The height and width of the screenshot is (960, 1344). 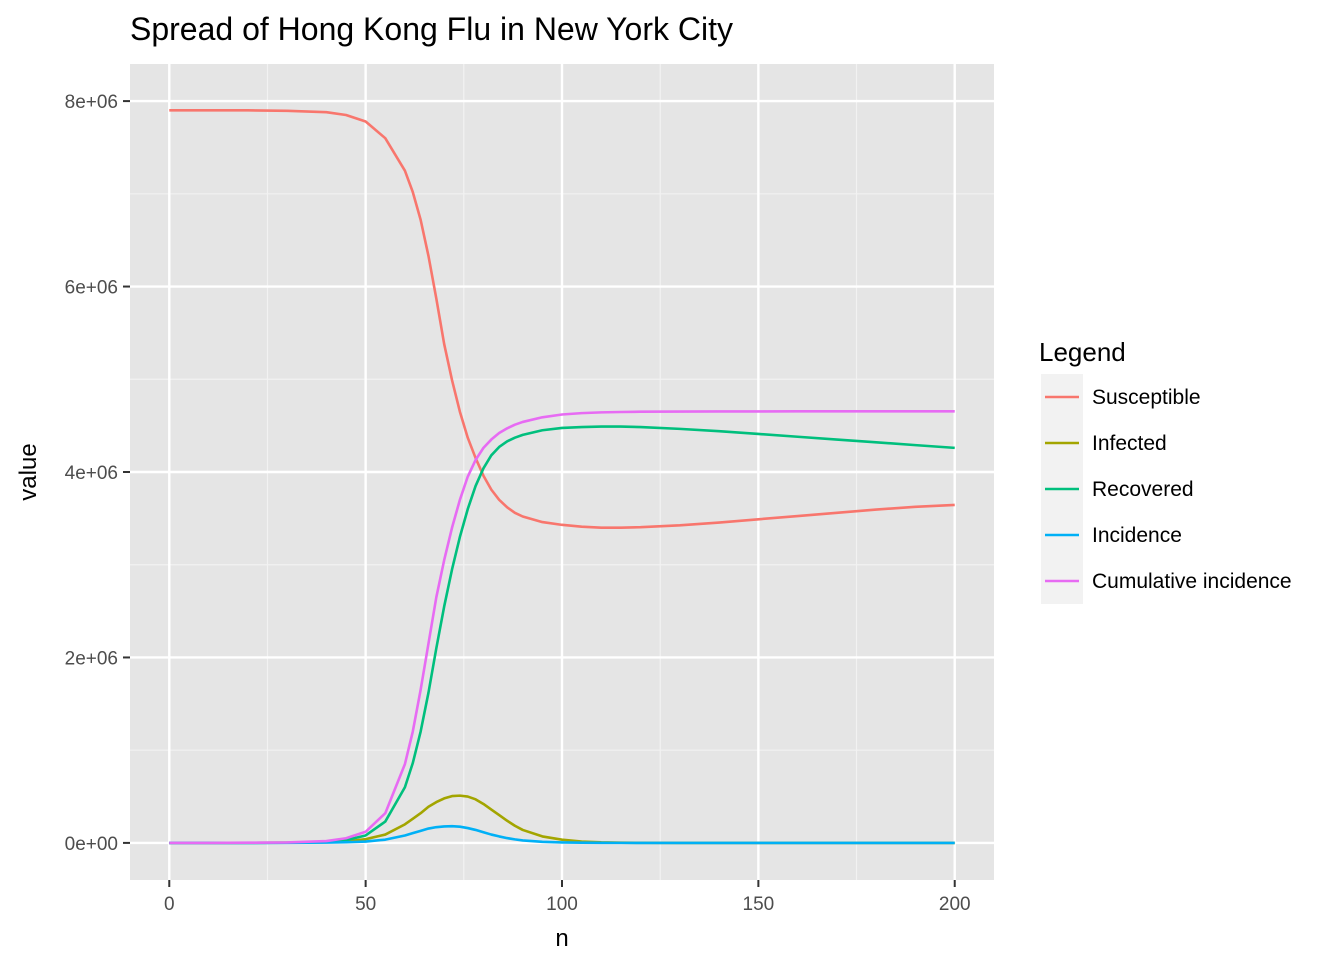 I want to click on x-tick-label: 200, so click(x=955, y=904).